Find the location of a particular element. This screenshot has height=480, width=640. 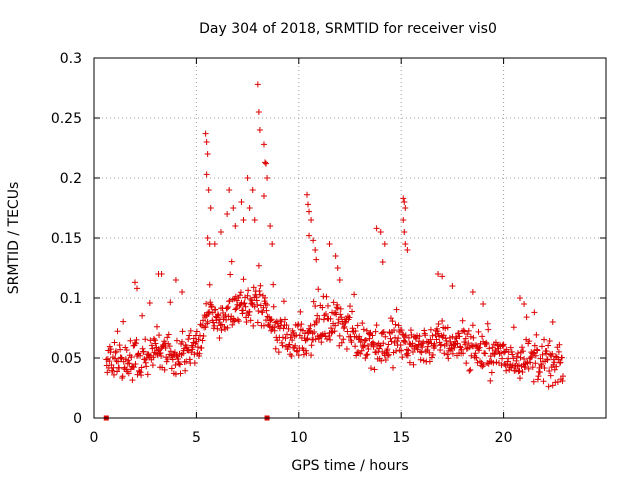

y-tick-label: 0 is located at coordinates (77, 419).